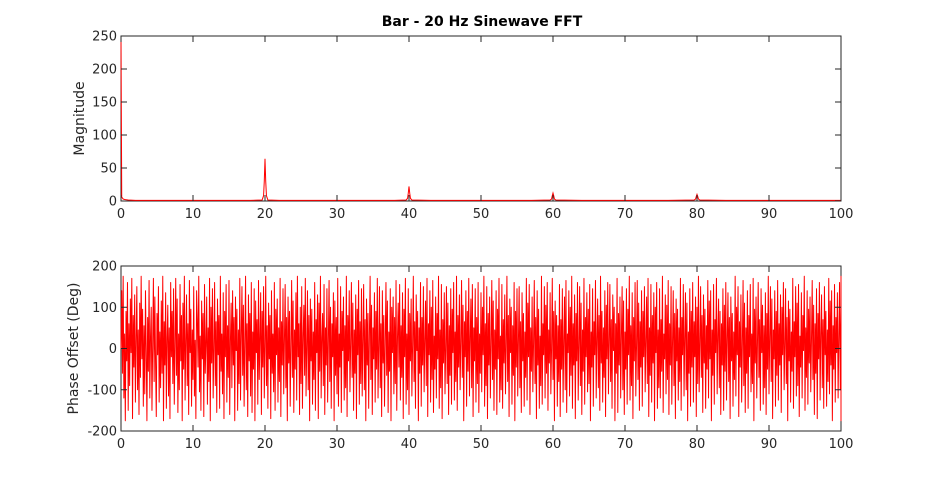 The width and height of the screenshot is (929, 484). I want to click on phase-y-axis-label: Phase Offset (Deg), so click(74, 349).